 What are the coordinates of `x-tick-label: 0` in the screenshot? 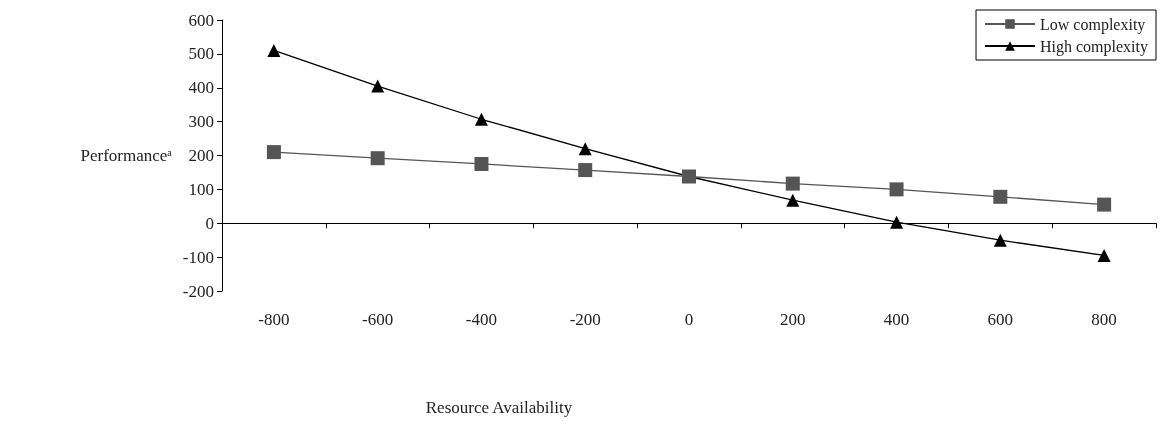 It's located at (689, 319).